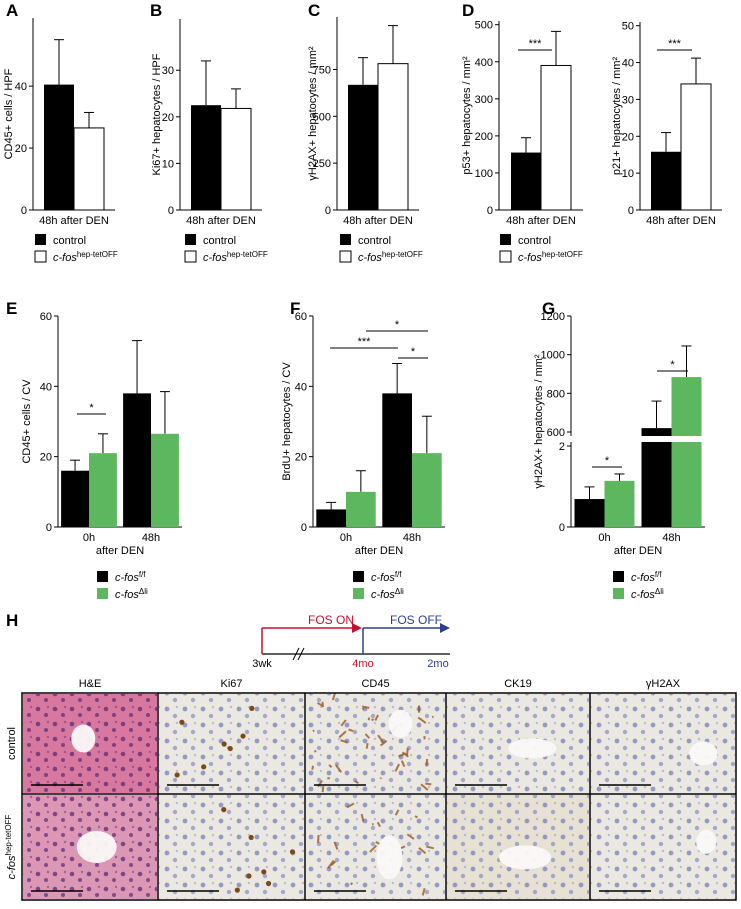  Describe the element at coordinates (90, 684) in the screenshot. I see `column-header: H&E` at that location.